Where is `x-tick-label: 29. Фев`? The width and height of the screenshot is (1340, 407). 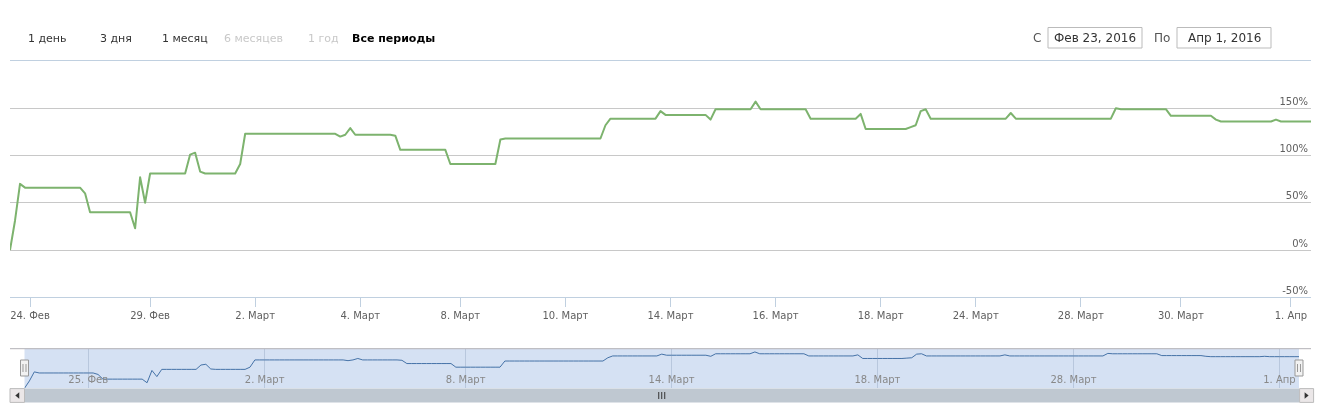 x-tick-label: 29. Фев is located at coordinates (150, 316).